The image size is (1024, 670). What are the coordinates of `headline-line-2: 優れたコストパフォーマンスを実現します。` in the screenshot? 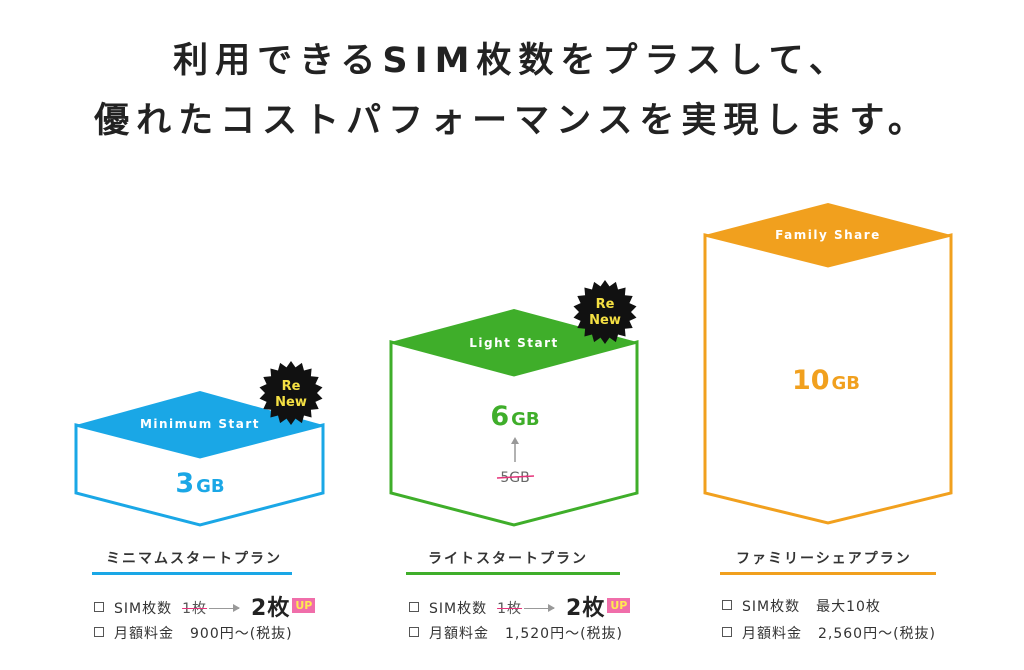 It's located at (512, 121).